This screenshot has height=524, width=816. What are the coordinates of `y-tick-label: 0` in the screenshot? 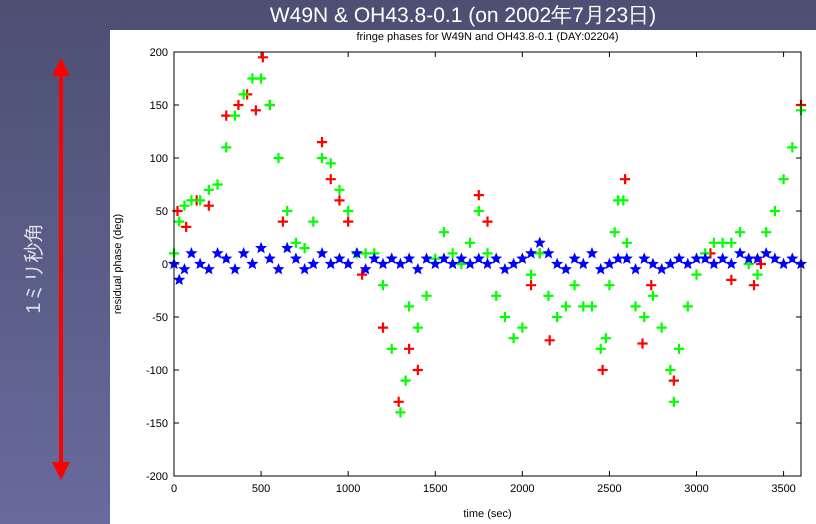 It's located at (165, 265).